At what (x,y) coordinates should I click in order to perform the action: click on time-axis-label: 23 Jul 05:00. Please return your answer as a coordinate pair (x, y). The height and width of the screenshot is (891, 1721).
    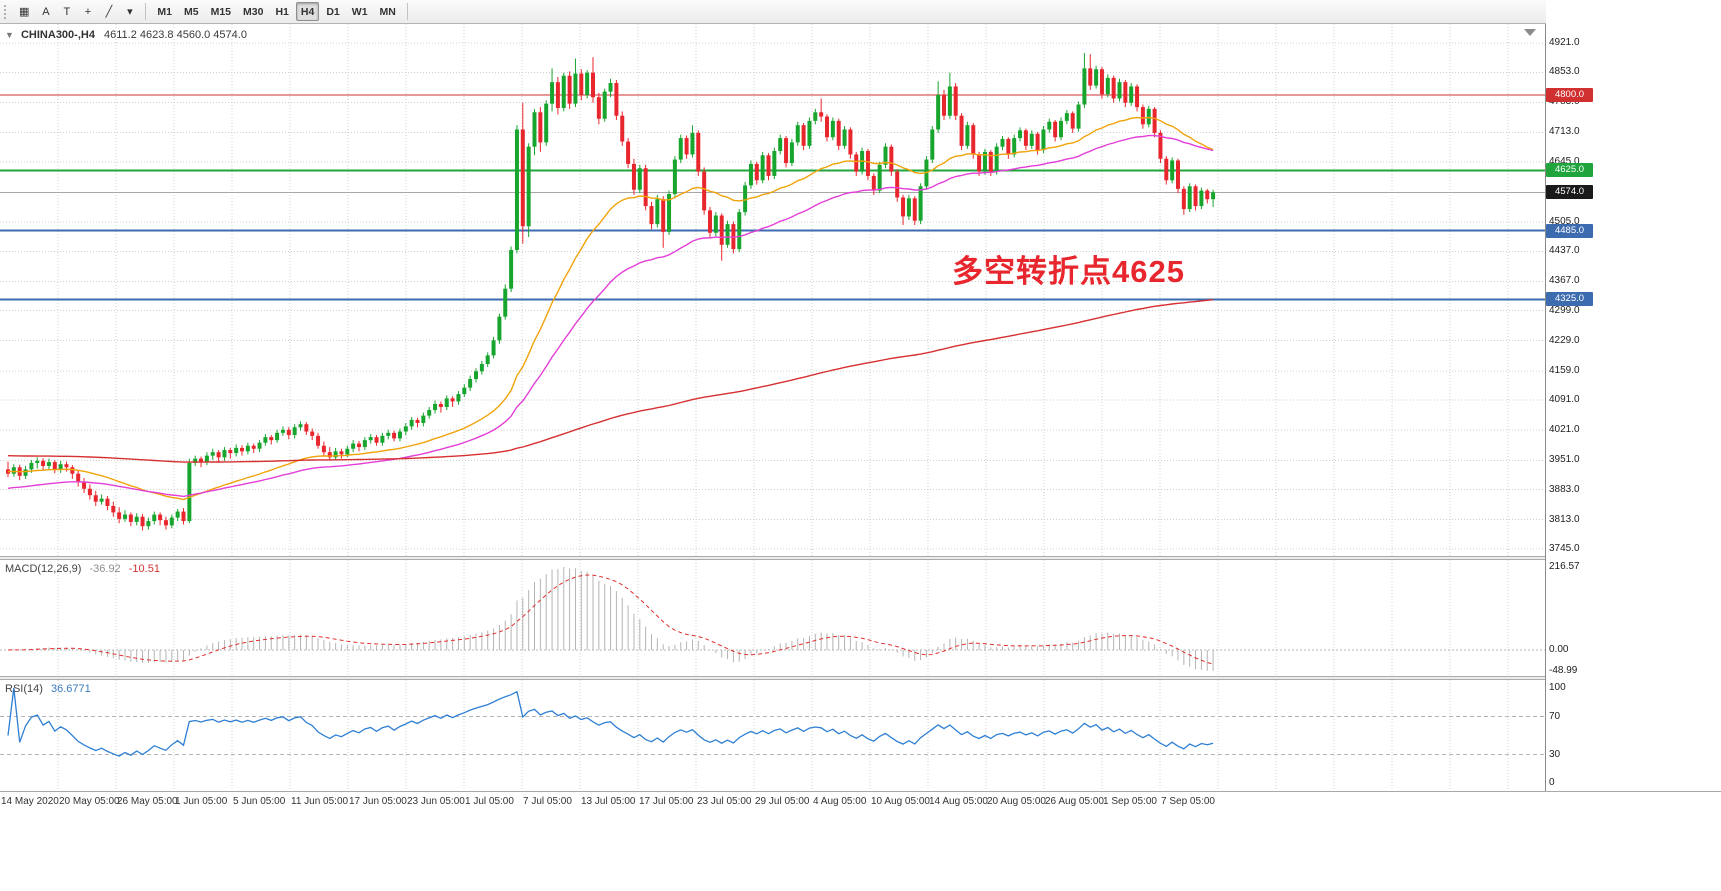
    Looking at the image, I should click on (724, 801).